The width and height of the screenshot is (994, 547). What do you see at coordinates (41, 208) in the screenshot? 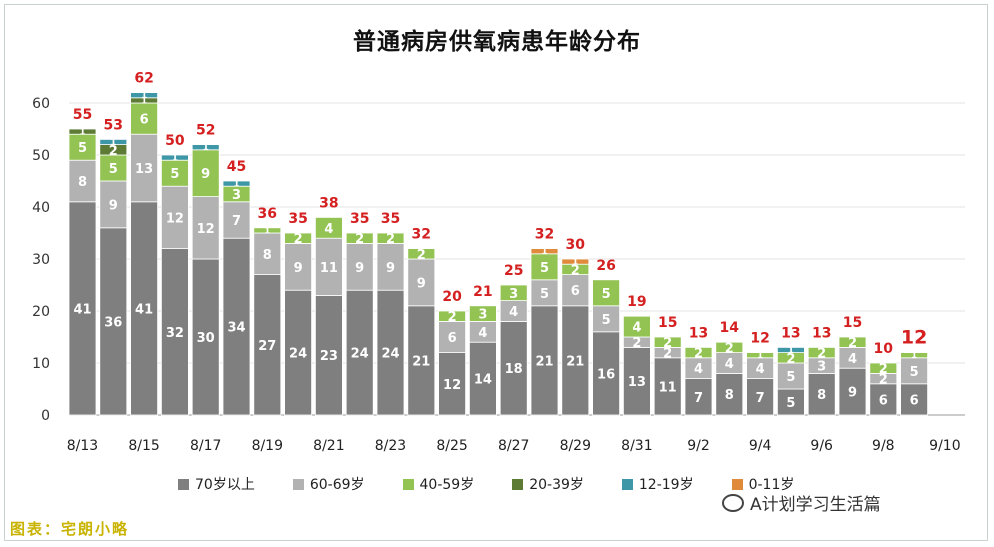
I see `y-tick-label: 40` at bounding box center [41, 208].